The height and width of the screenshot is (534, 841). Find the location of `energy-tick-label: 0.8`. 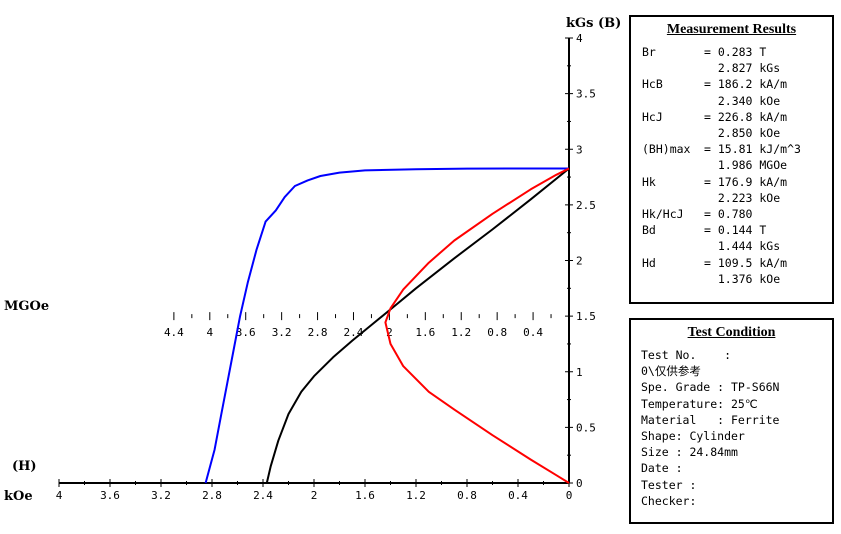

energy-tick-label: 0.8 is located at coordinates (497, 332).